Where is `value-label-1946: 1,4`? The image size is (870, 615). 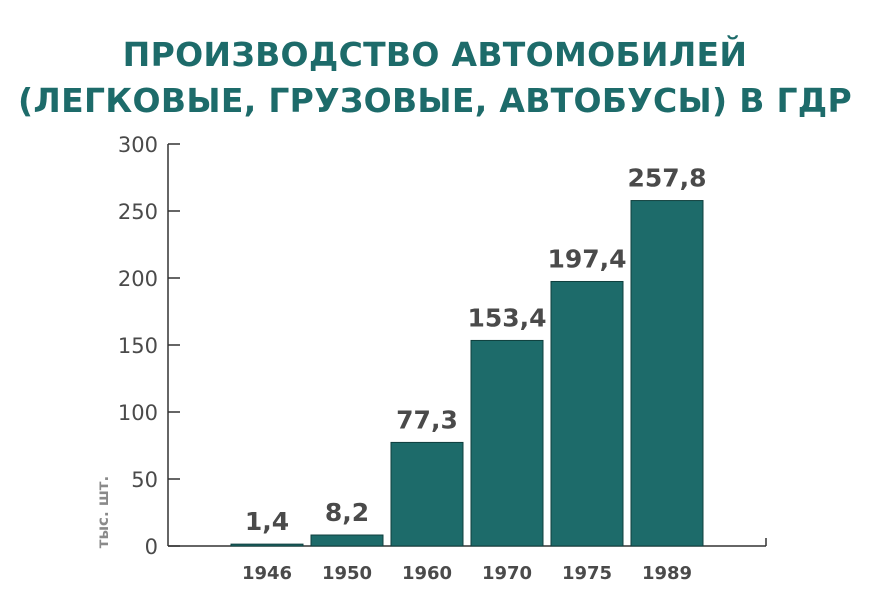
value-label-1946: 1,4 is located at coordinates (267, 521).